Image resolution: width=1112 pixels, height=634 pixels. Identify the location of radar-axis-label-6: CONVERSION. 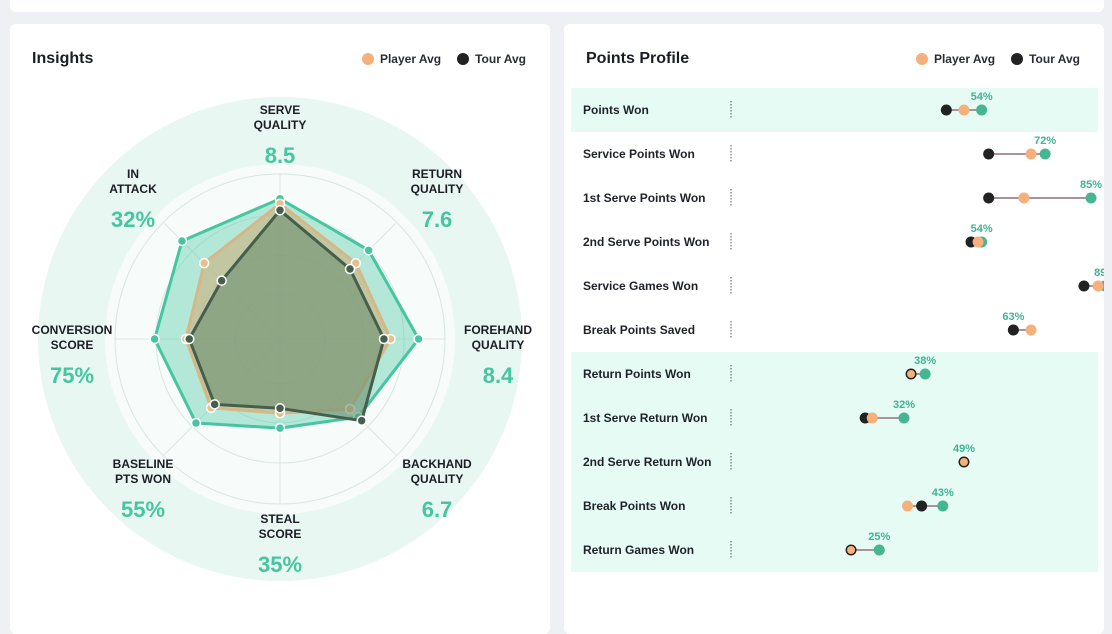
(72, 330).